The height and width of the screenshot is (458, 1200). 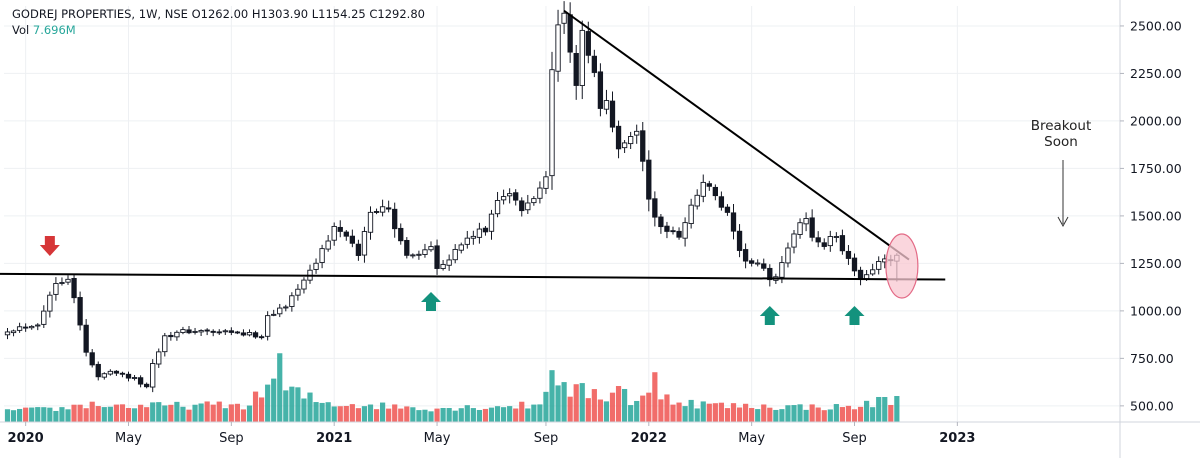 I want to click on y-tick-label: 2000.00, so click(x=1156, y=120).